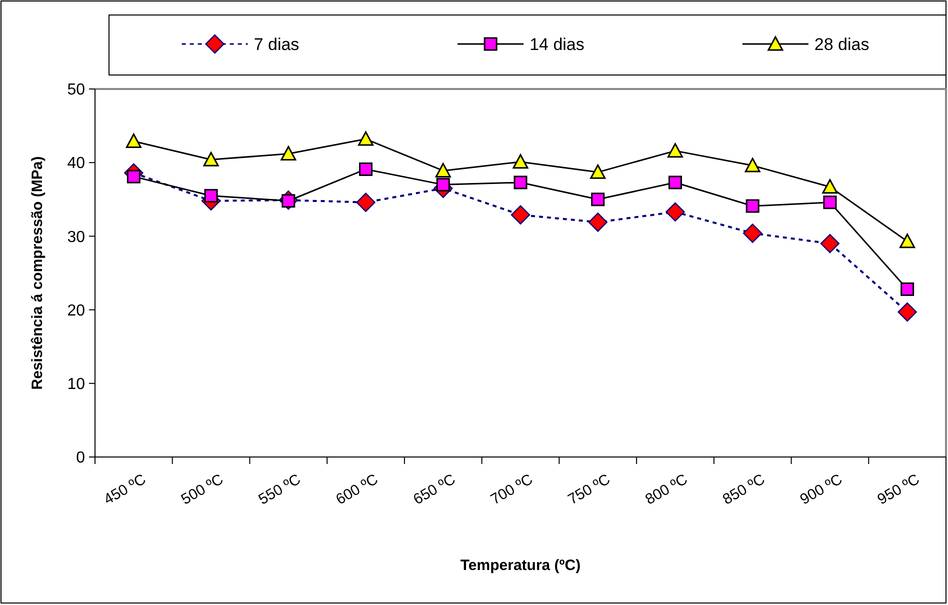  What do you see at coordinates (589, 489) in the screenshot?
I see `x-tick-label: 750 ºC` at bounding box center [589, 489].